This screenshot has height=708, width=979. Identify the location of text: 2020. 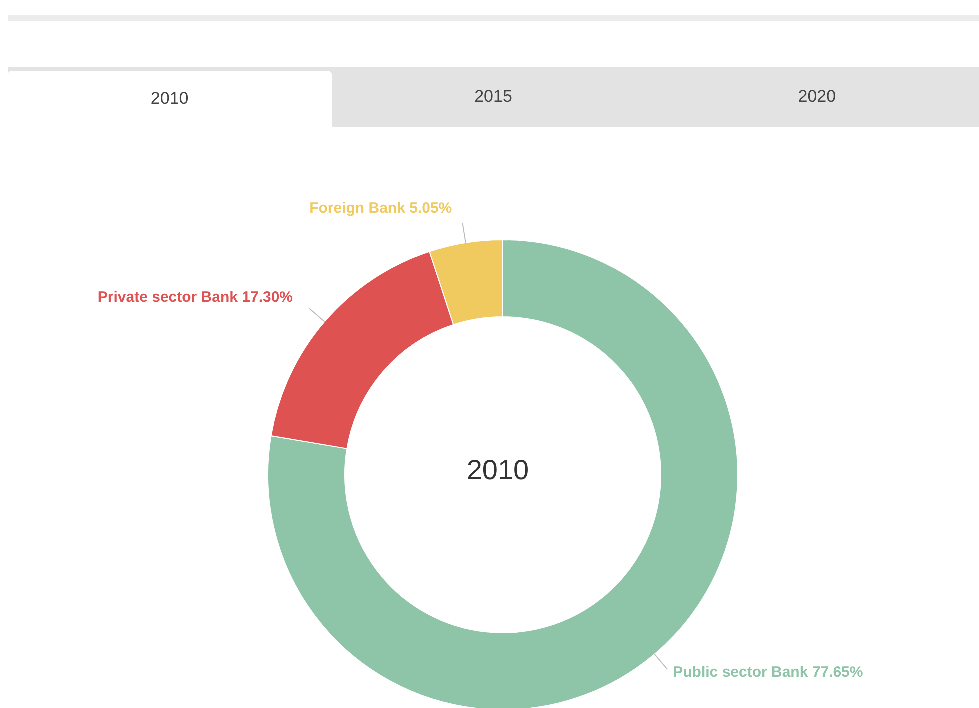
(817, 97).